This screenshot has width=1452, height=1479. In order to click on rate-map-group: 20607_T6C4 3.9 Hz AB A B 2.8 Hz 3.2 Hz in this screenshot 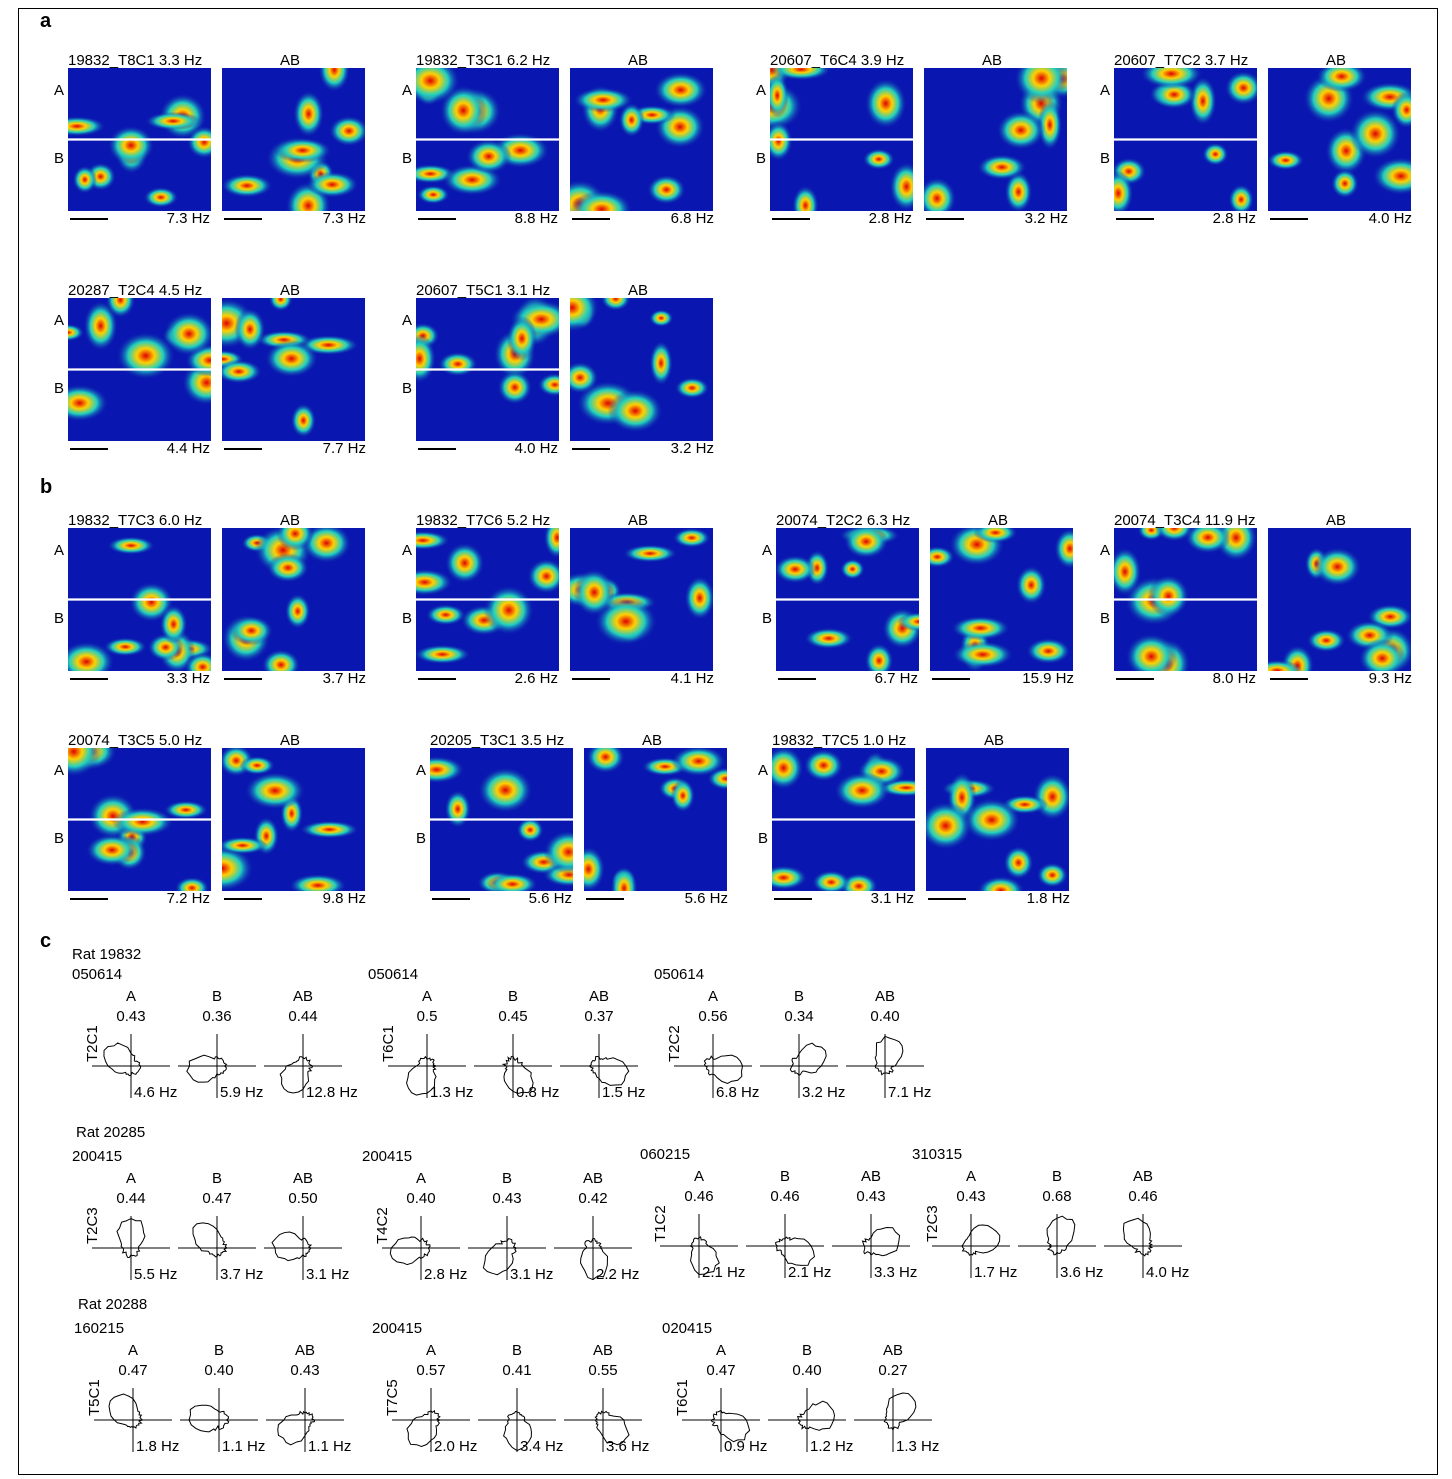, I will do `click(913, 147)`.